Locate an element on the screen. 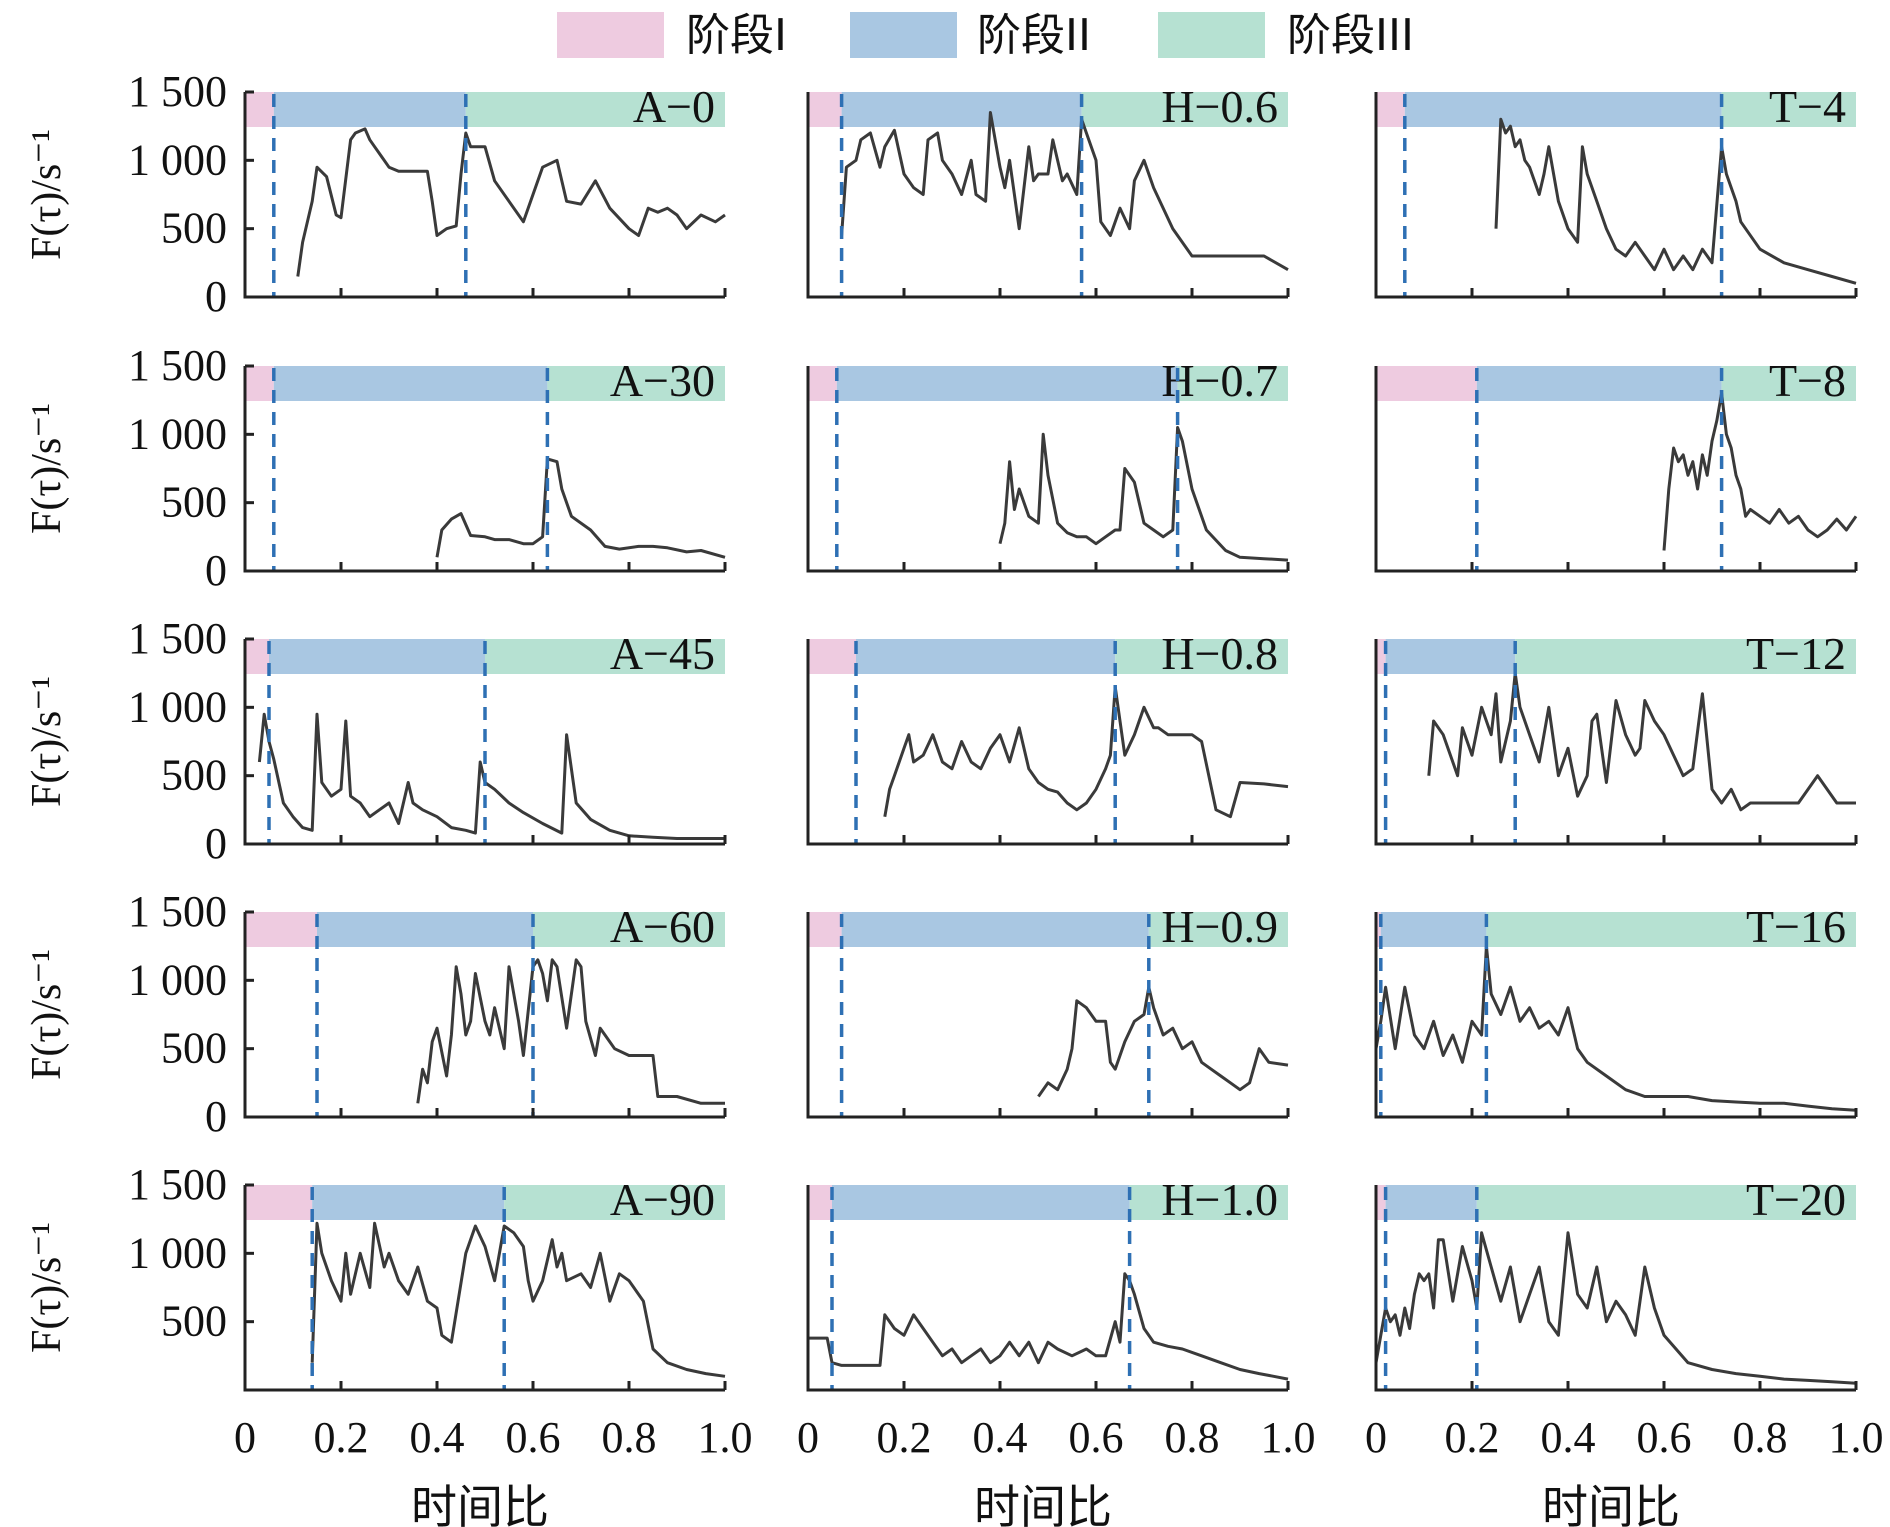 The image size is (1890, 1527). panel-2: A−30 0 500 1 000 1 500 F(τ)/s⁻¹ is located at coordinates (375, 468).